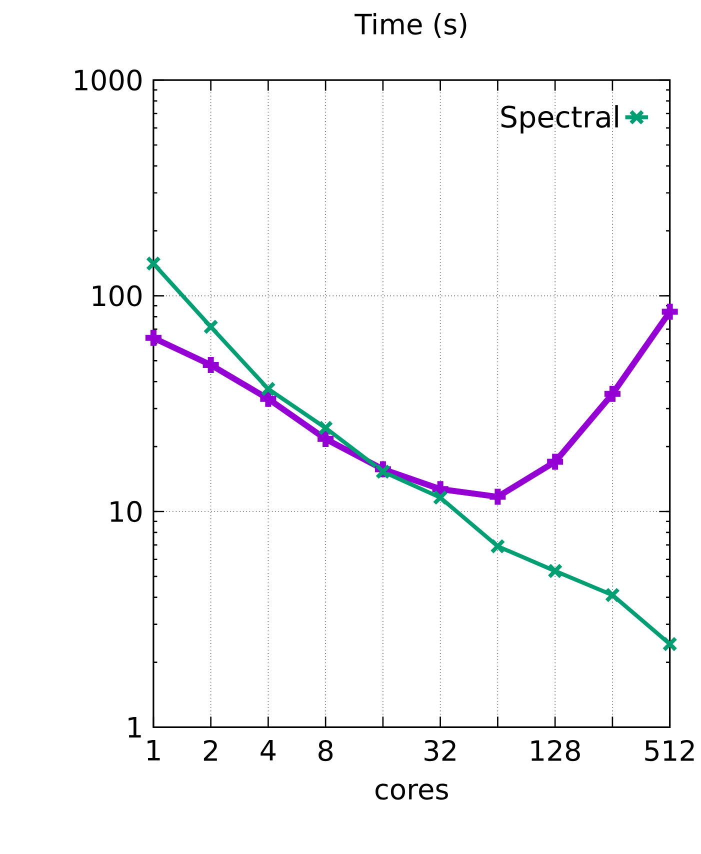  I want to click on x-axis-title: cores, so click(412, 792).